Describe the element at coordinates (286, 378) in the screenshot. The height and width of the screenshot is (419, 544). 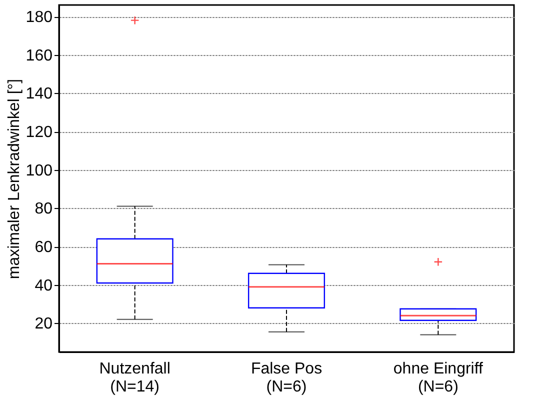
I see `x-tick-label: False Pos (N=6)` at that location.